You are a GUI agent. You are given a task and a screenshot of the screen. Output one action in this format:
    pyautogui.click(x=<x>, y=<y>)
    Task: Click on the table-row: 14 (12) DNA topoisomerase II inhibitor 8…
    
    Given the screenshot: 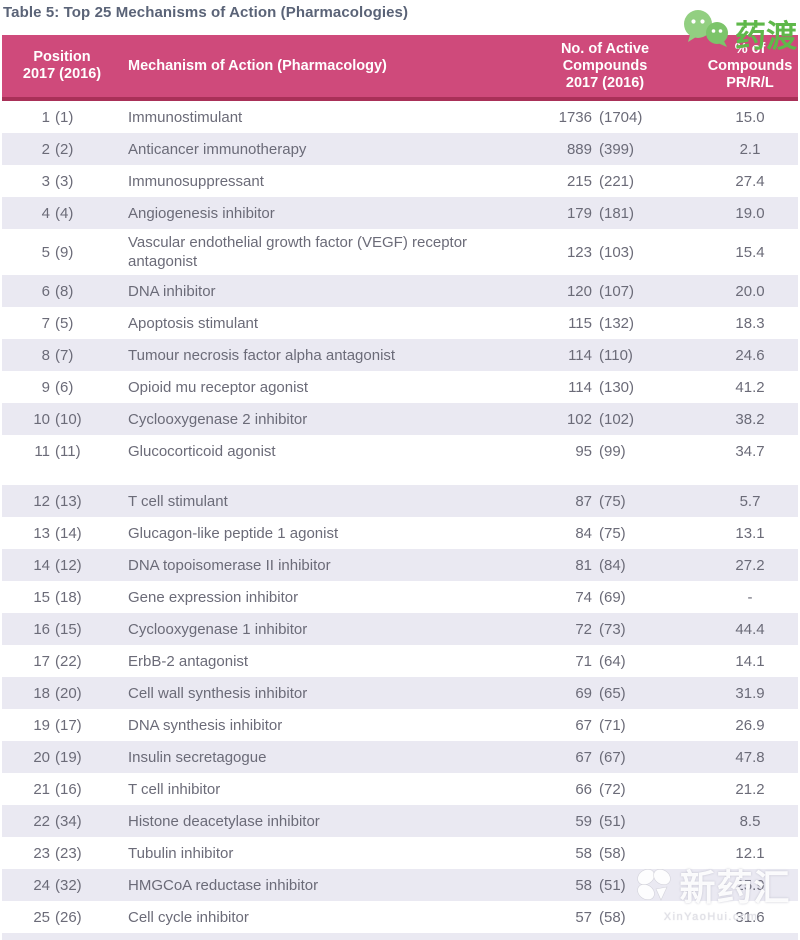 What is the action you would take?
    pyautogui.click(x=400, y=565)
    